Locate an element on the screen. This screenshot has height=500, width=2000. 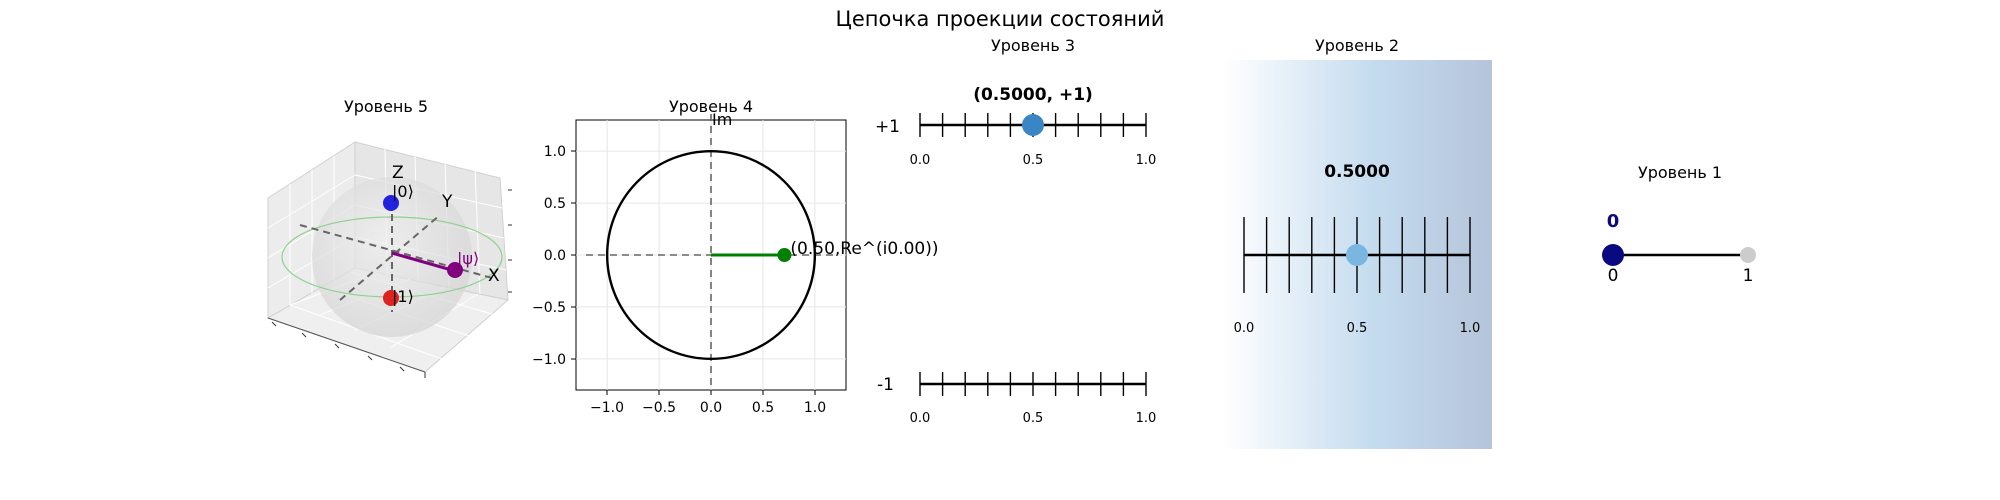
level1-value-label: 0 is located at coordinates (1613, 221).